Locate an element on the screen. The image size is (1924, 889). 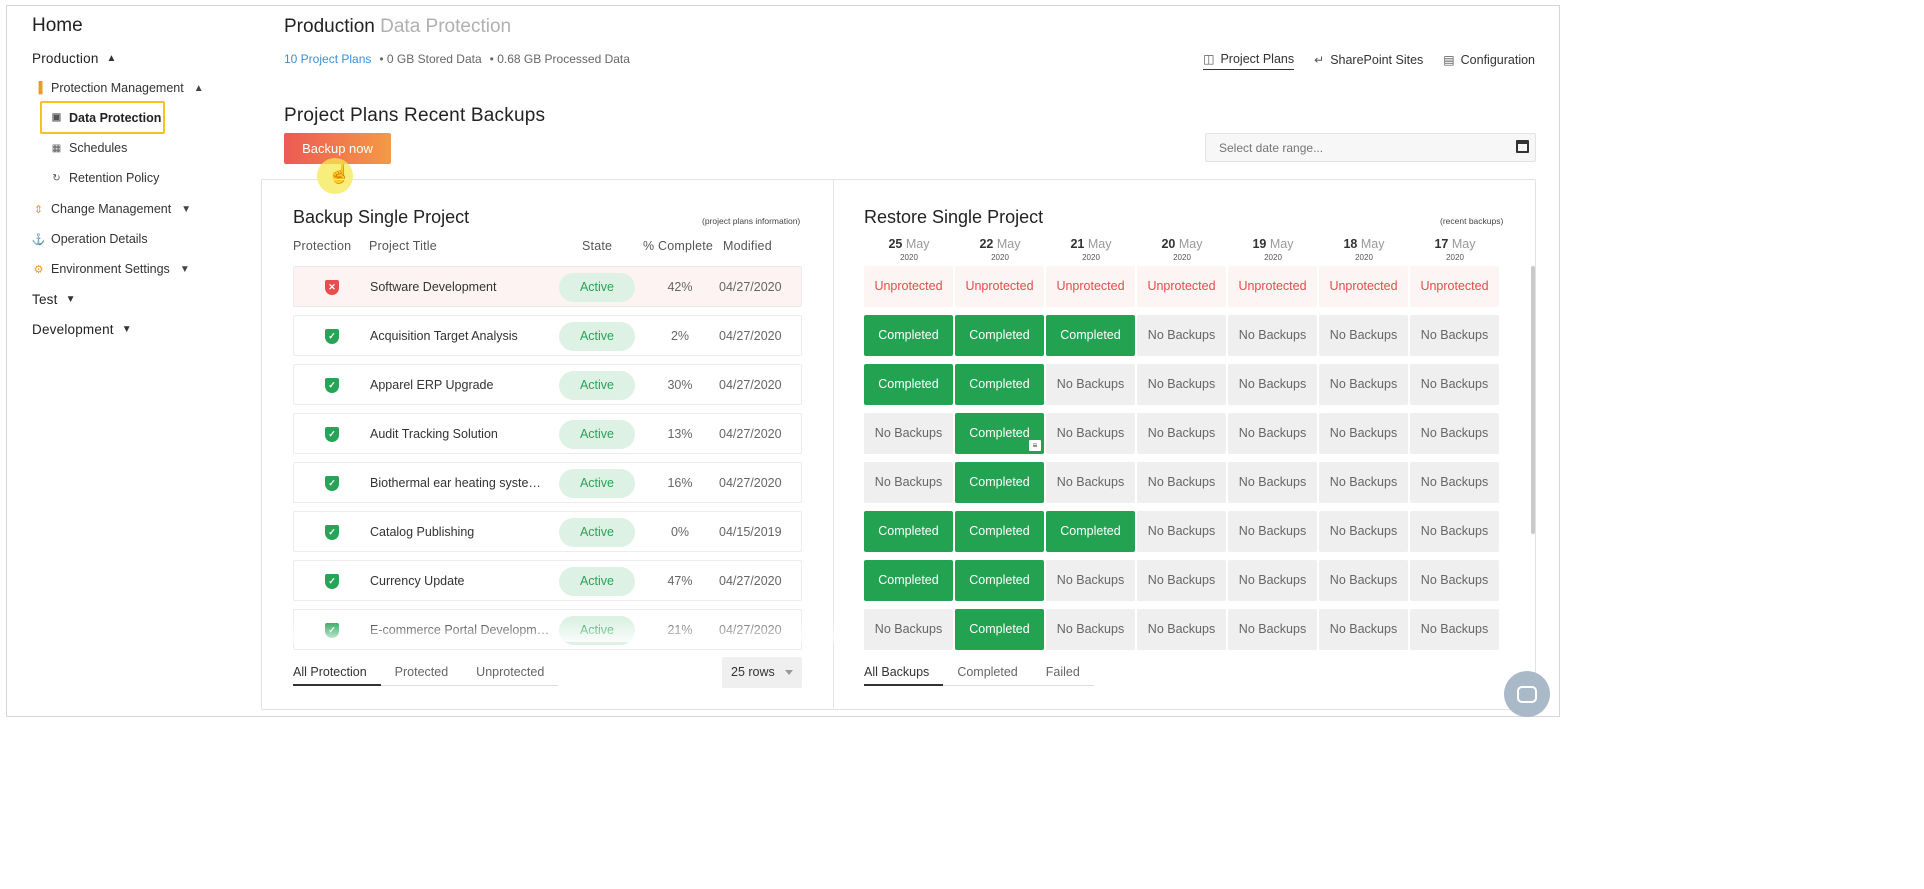
filter-all-backups: All Backups is located at coordinates (904, 675).